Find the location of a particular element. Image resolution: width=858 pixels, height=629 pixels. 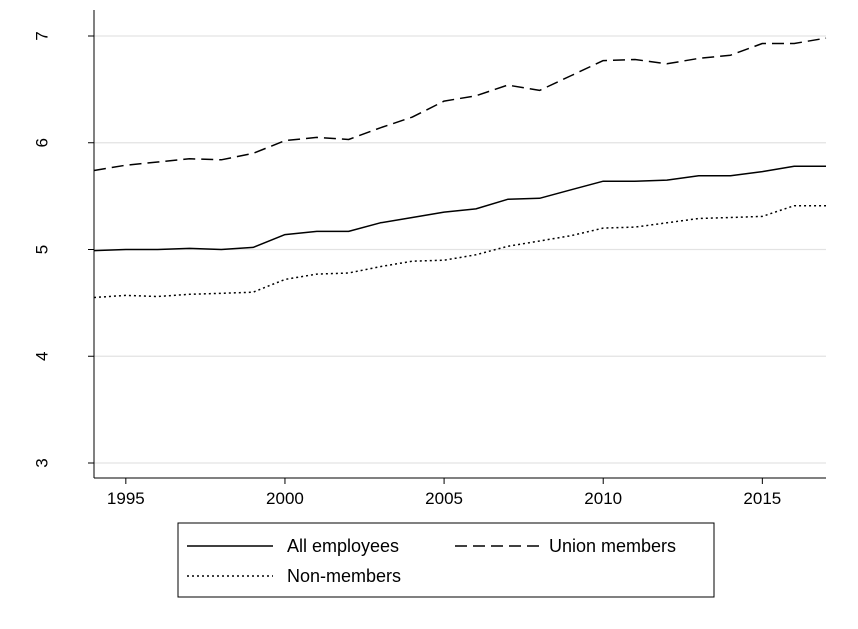

y-tick-label-7: 7 is located at coordinates (42, 35).